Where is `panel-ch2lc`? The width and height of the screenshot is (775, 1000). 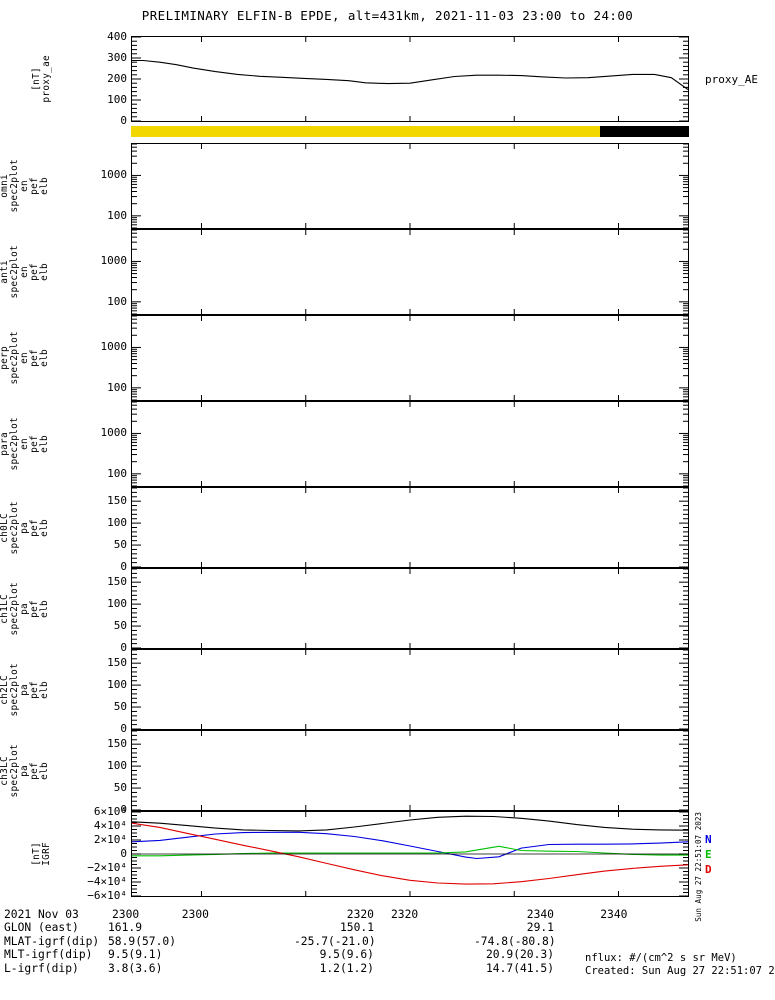 panel-ch2lc is located at coordinates (410, 689).